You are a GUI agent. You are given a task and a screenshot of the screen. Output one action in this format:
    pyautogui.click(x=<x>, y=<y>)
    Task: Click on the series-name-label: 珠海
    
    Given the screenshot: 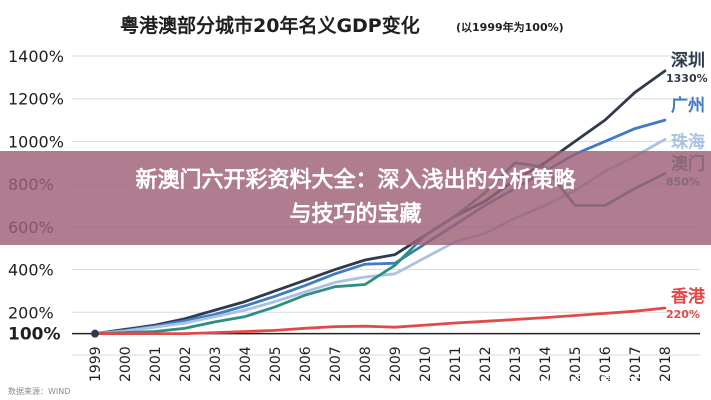 What is the action you would take?
    pyautogui.click(x=688, y=141)
    